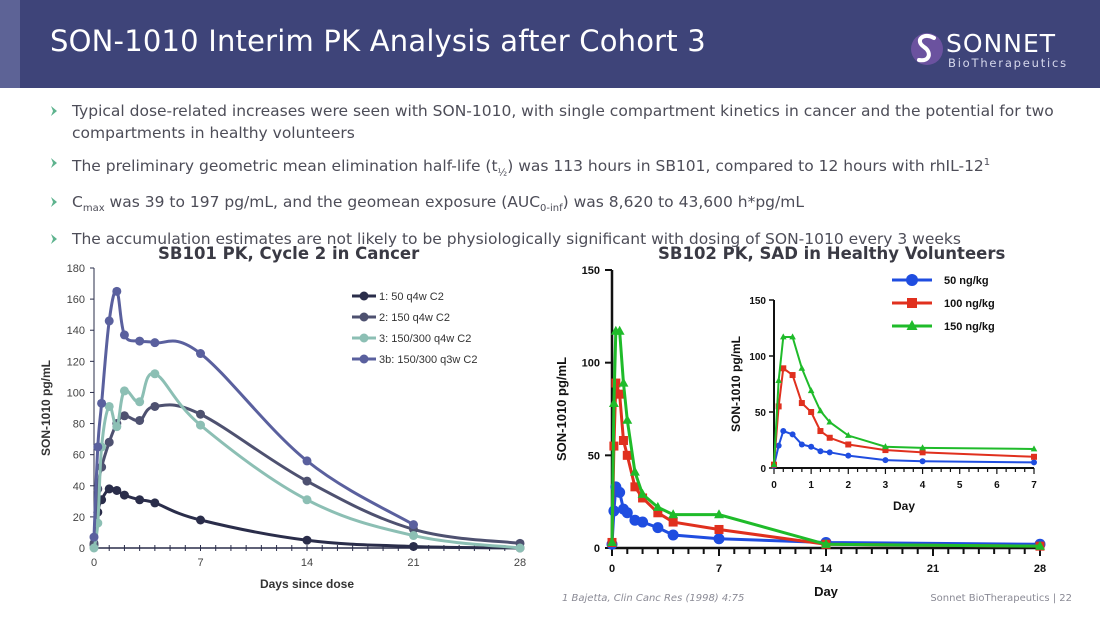 This screenshot has height=619, width=1100. I want to click on chart2-y-tick-label: 100, so click(591, 364).